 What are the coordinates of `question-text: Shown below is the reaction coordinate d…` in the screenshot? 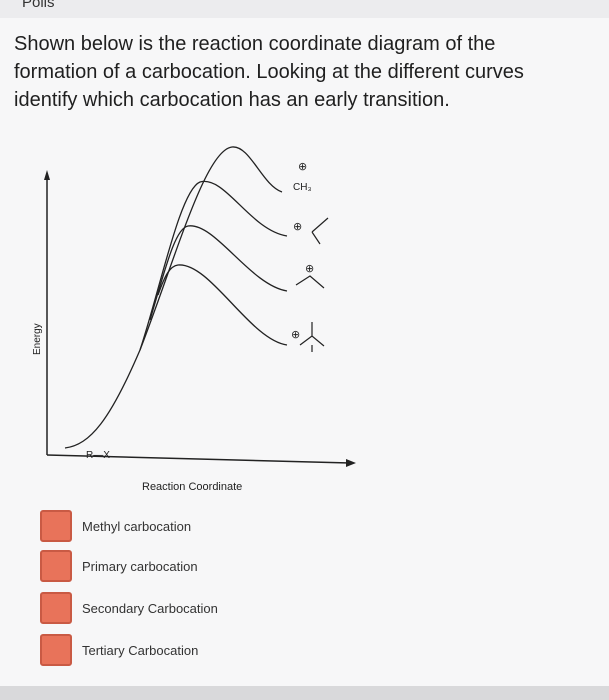 It's located at (269, 72).